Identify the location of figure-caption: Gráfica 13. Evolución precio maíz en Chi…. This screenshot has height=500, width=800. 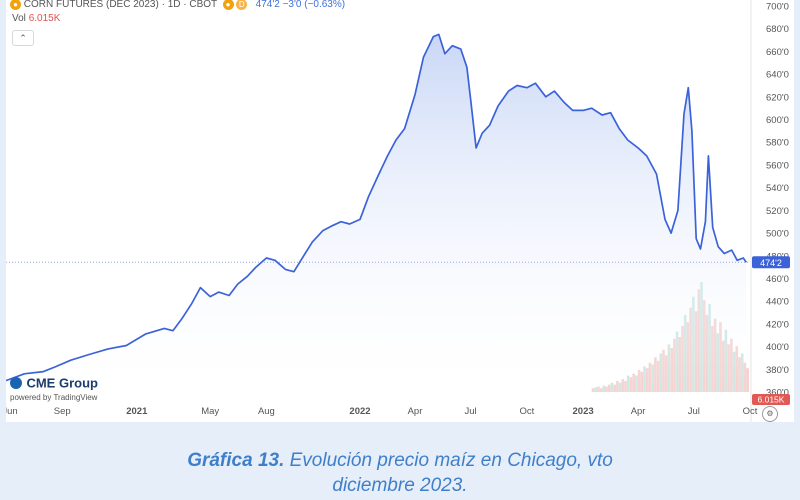
(400, 473).